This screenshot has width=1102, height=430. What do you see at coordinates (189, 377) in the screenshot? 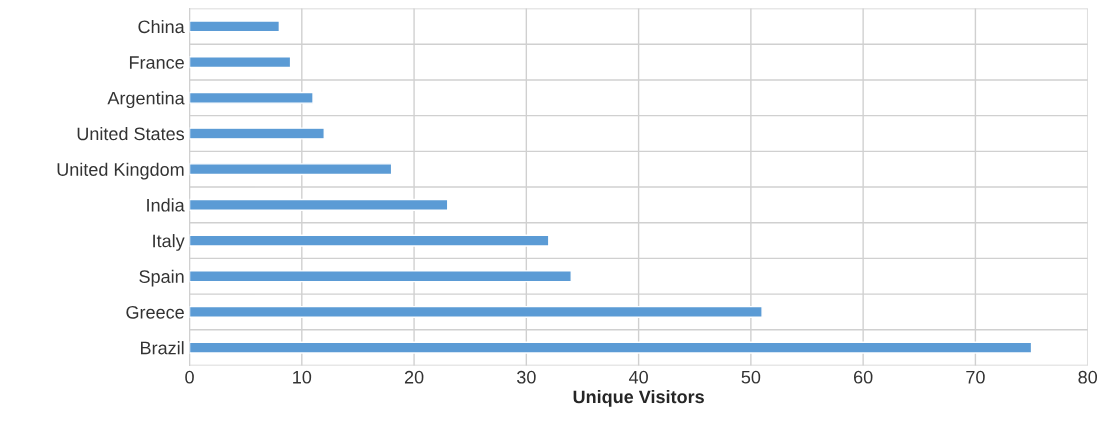
I see `x-tick-label: 0` at bounding box center [189, 377].